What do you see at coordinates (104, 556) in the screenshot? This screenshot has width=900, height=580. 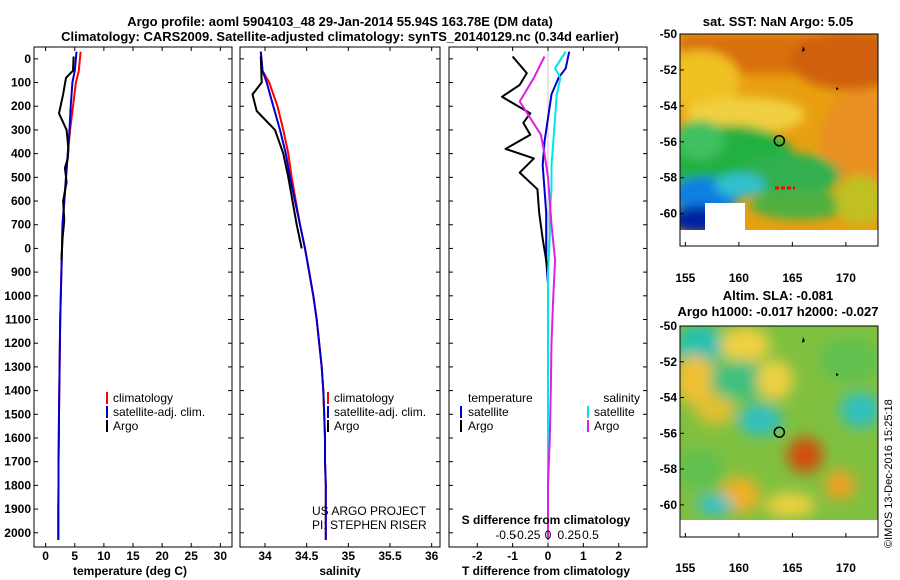 I see `x-tick-label: 10` at bounding box center [104, 556].